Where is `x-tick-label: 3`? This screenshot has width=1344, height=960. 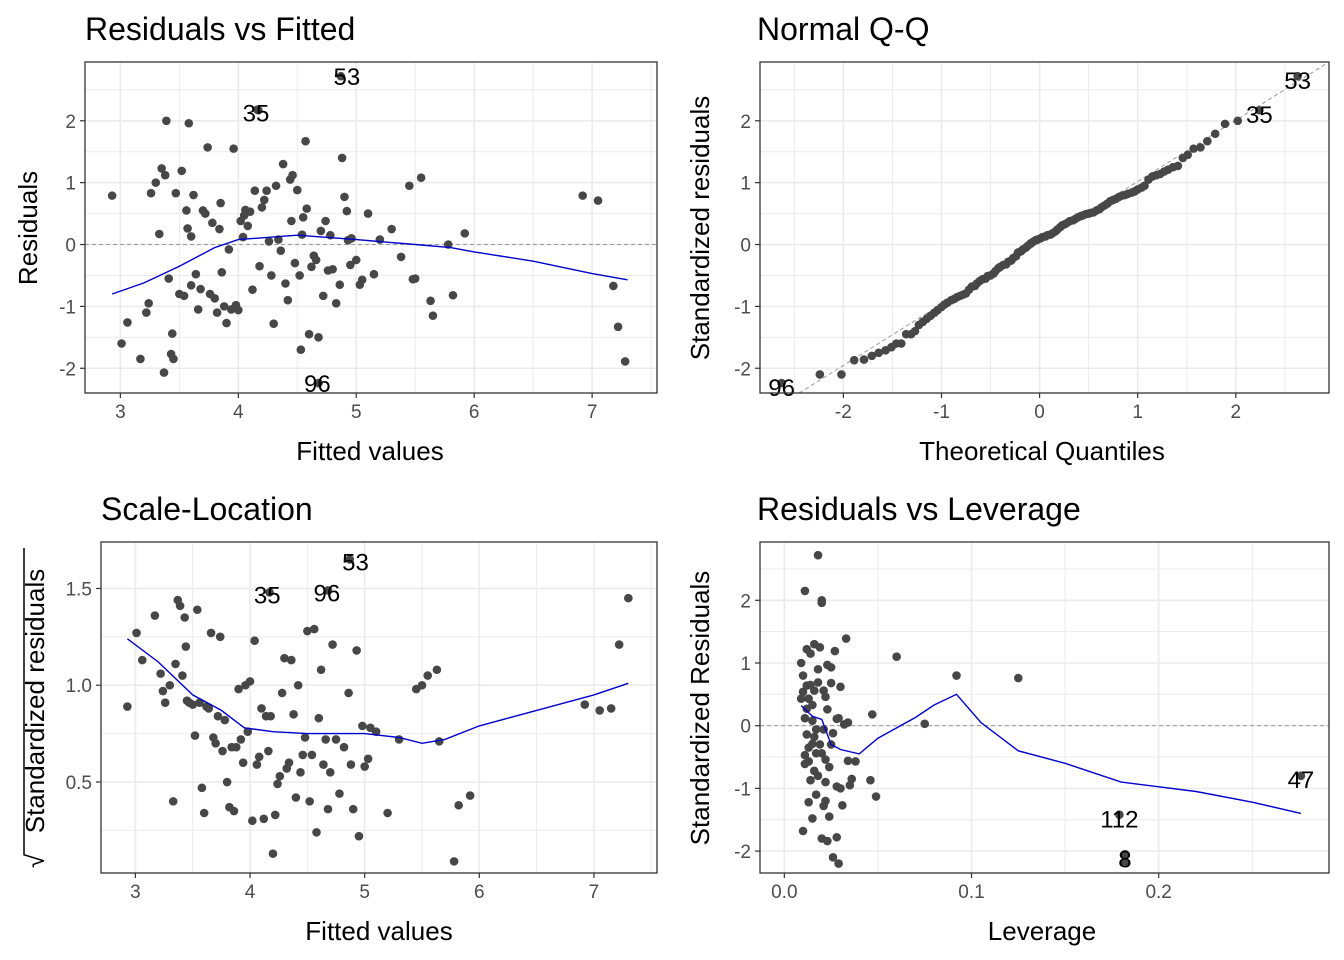 x-tick-label: 3 is located at coordinates (135, 892).